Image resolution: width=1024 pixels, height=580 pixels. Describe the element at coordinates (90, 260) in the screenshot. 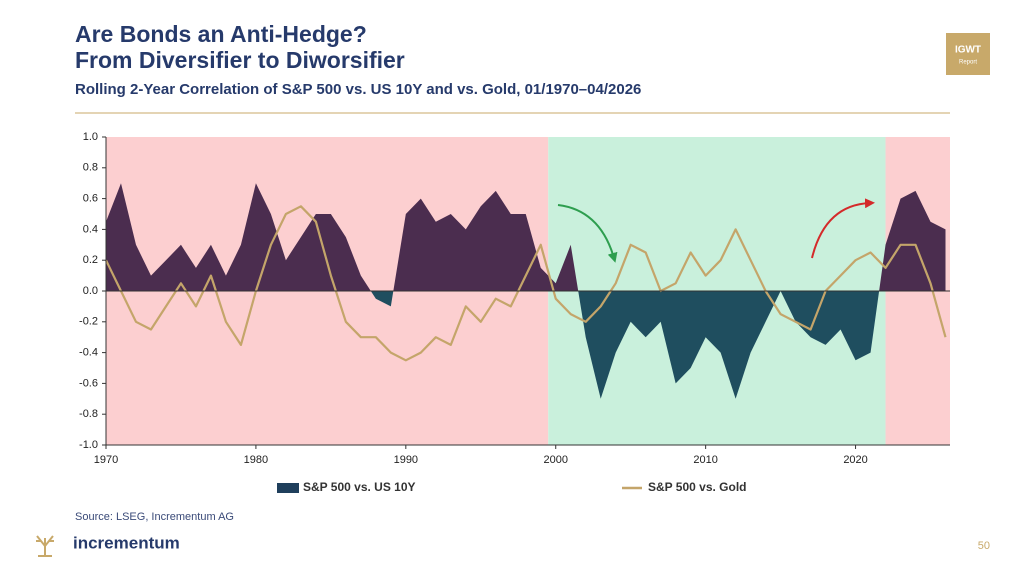

I see `y-tick-label: 0.2` at that location.